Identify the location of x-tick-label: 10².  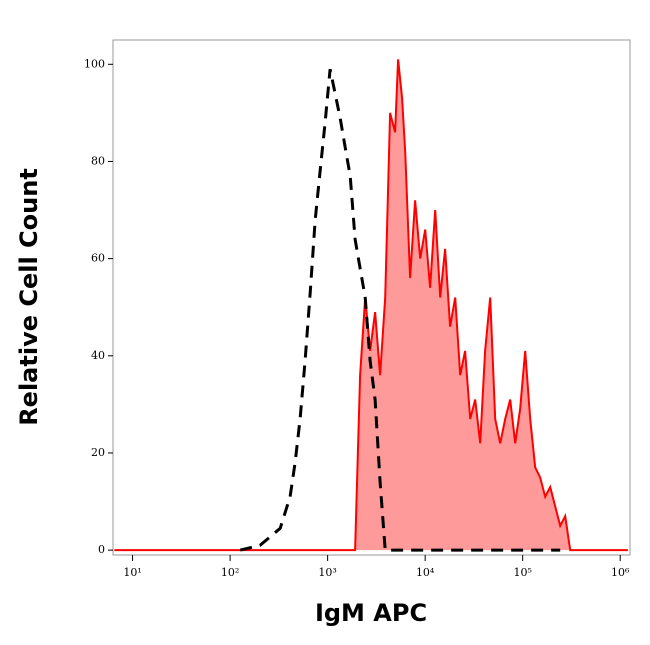
(230, 572).